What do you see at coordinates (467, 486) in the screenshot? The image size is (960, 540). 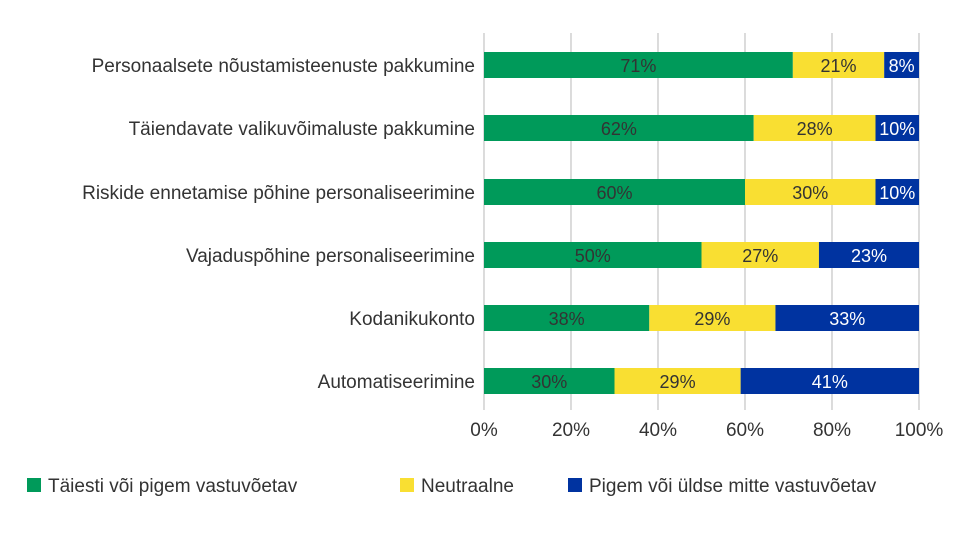 I see `legend-label: Neutraalne` at bounding box center [467, 486].